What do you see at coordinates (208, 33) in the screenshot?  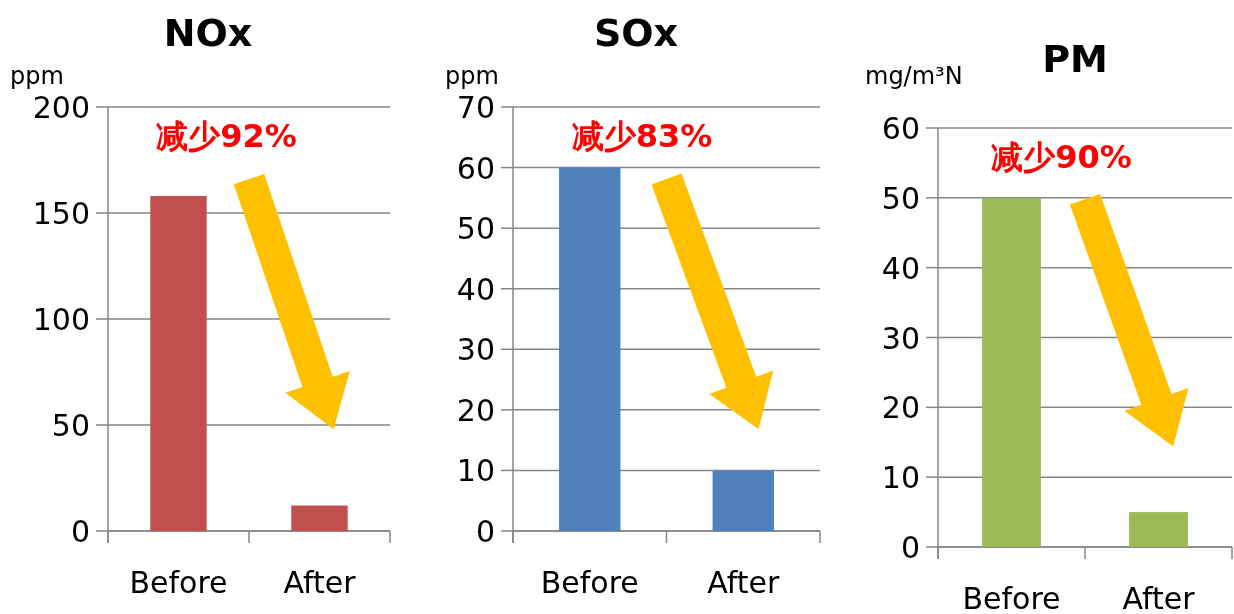 I see `chart-title: NOx` at bounding box center [208, 33].